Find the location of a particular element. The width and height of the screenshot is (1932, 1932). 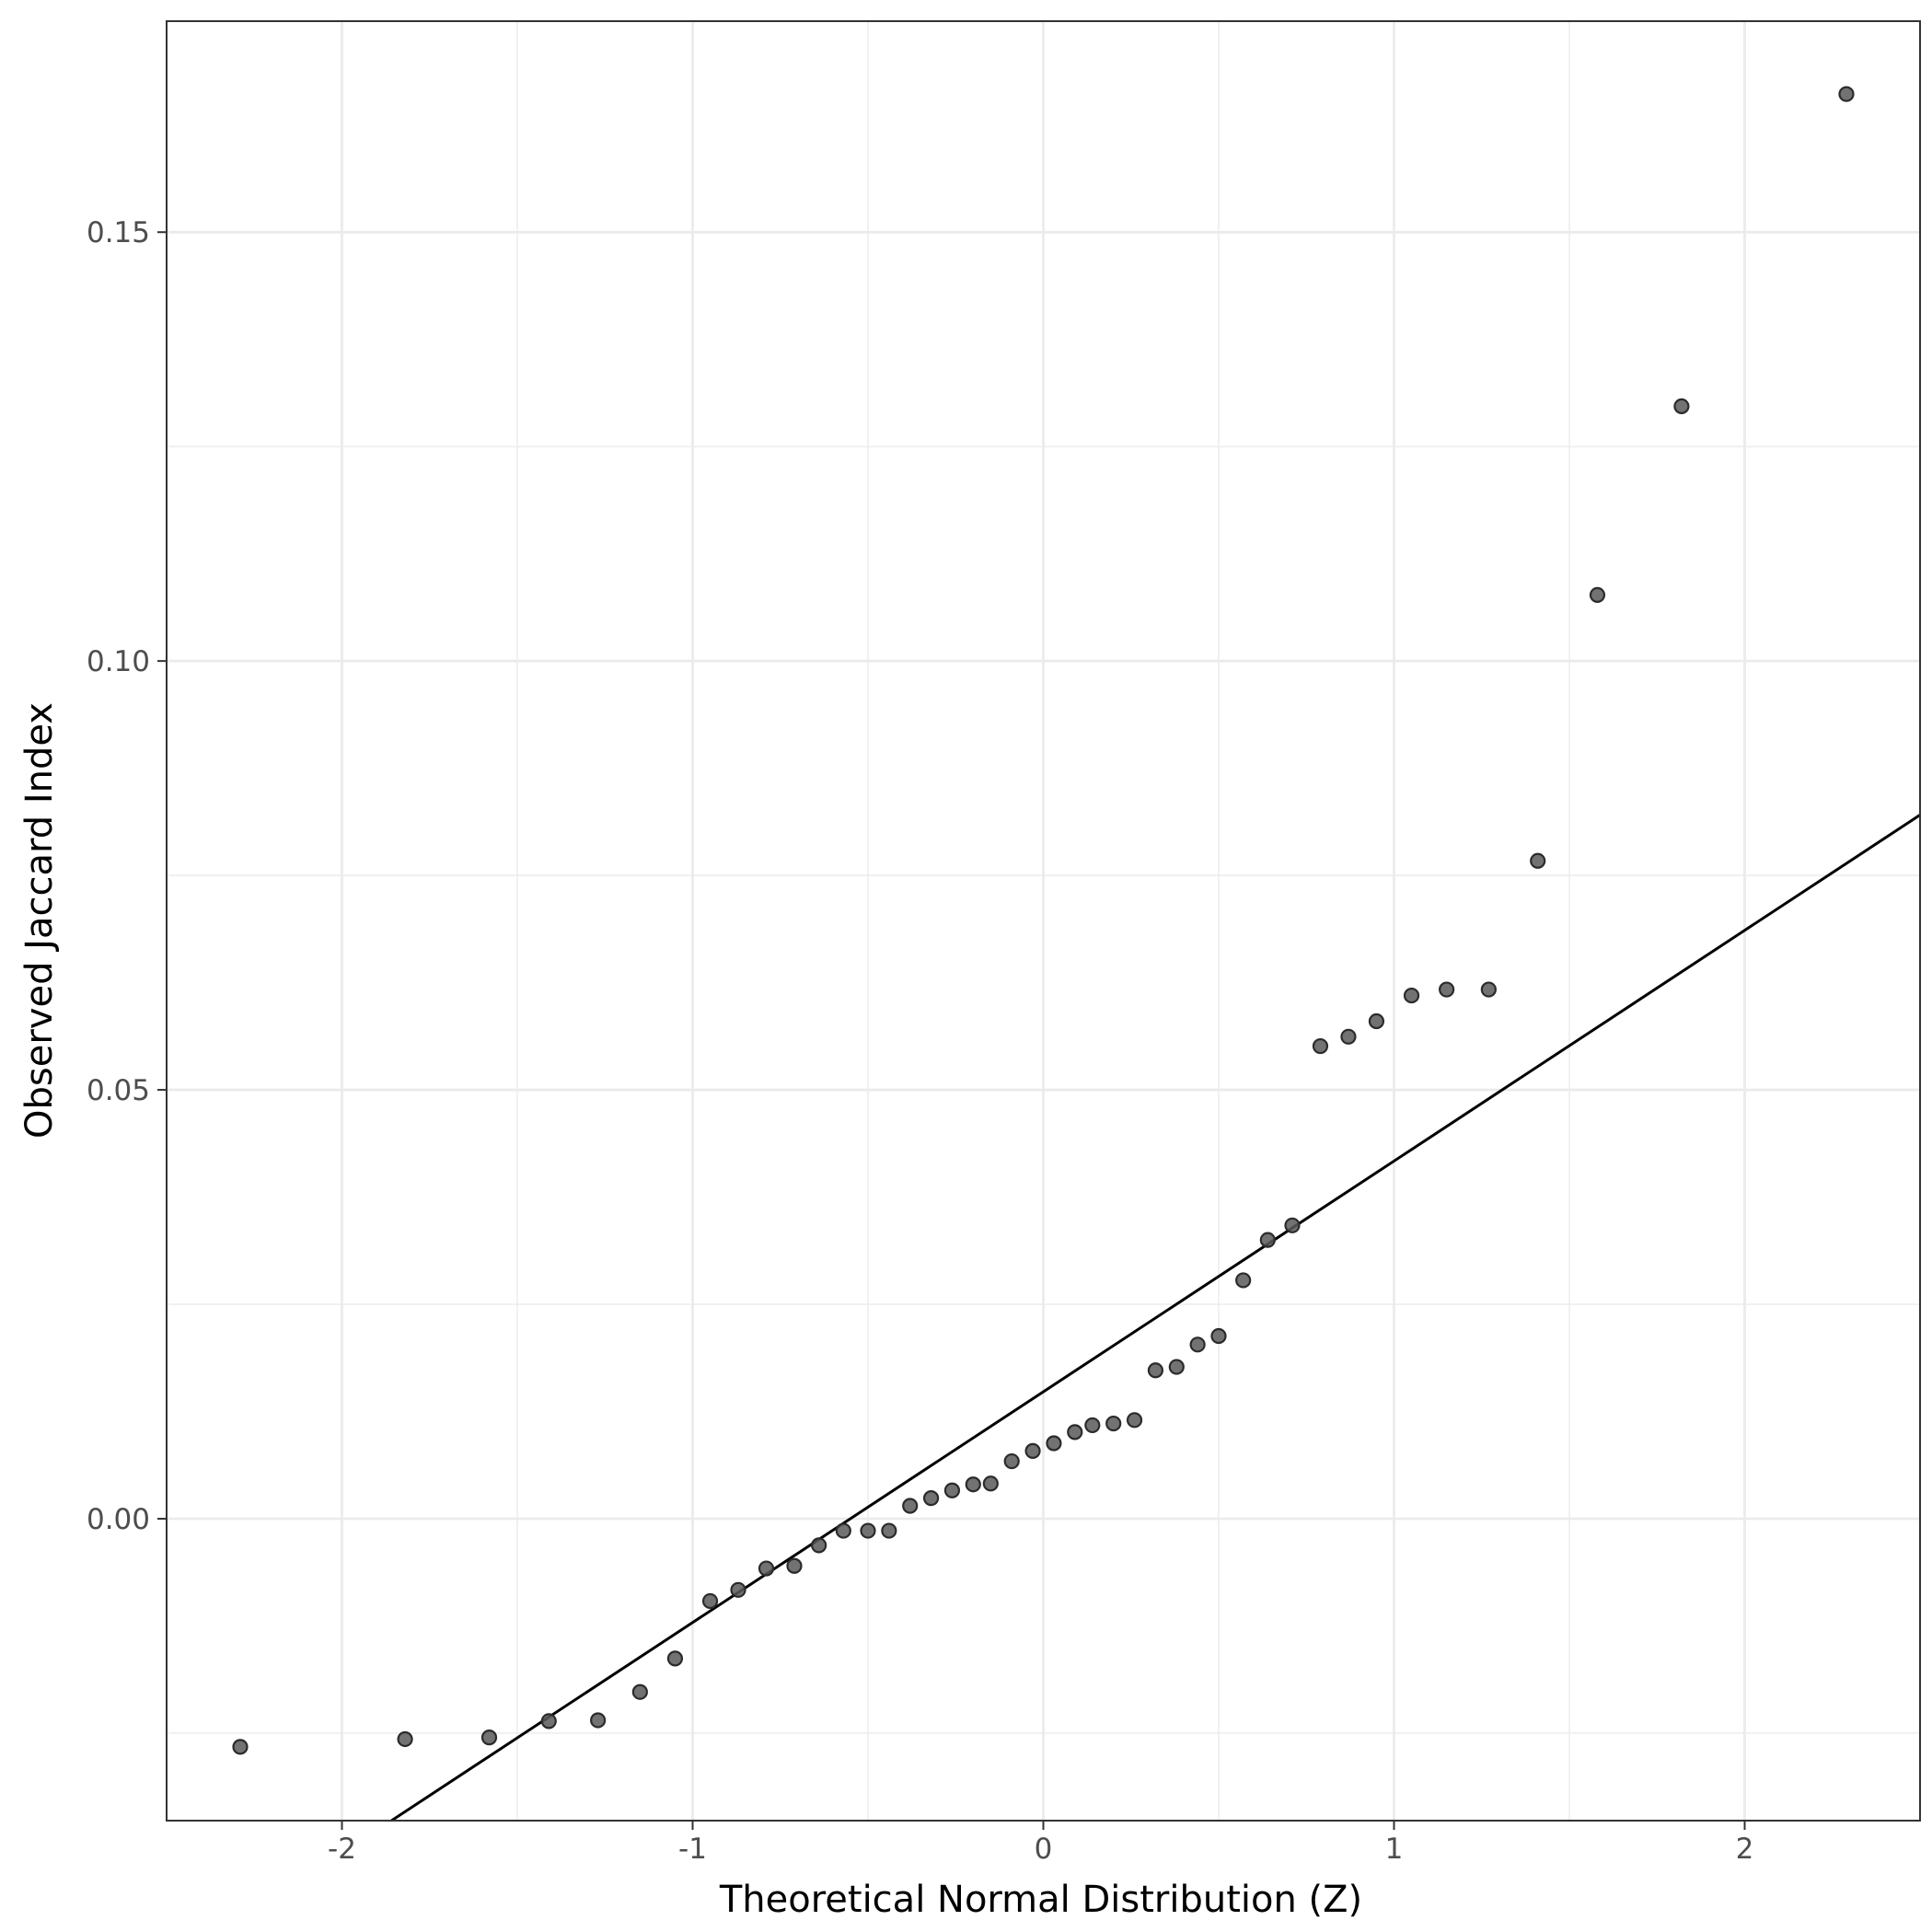

x-axis-ticks: -2 -1 0 1 2 is located at coordinates (1040, 1844).